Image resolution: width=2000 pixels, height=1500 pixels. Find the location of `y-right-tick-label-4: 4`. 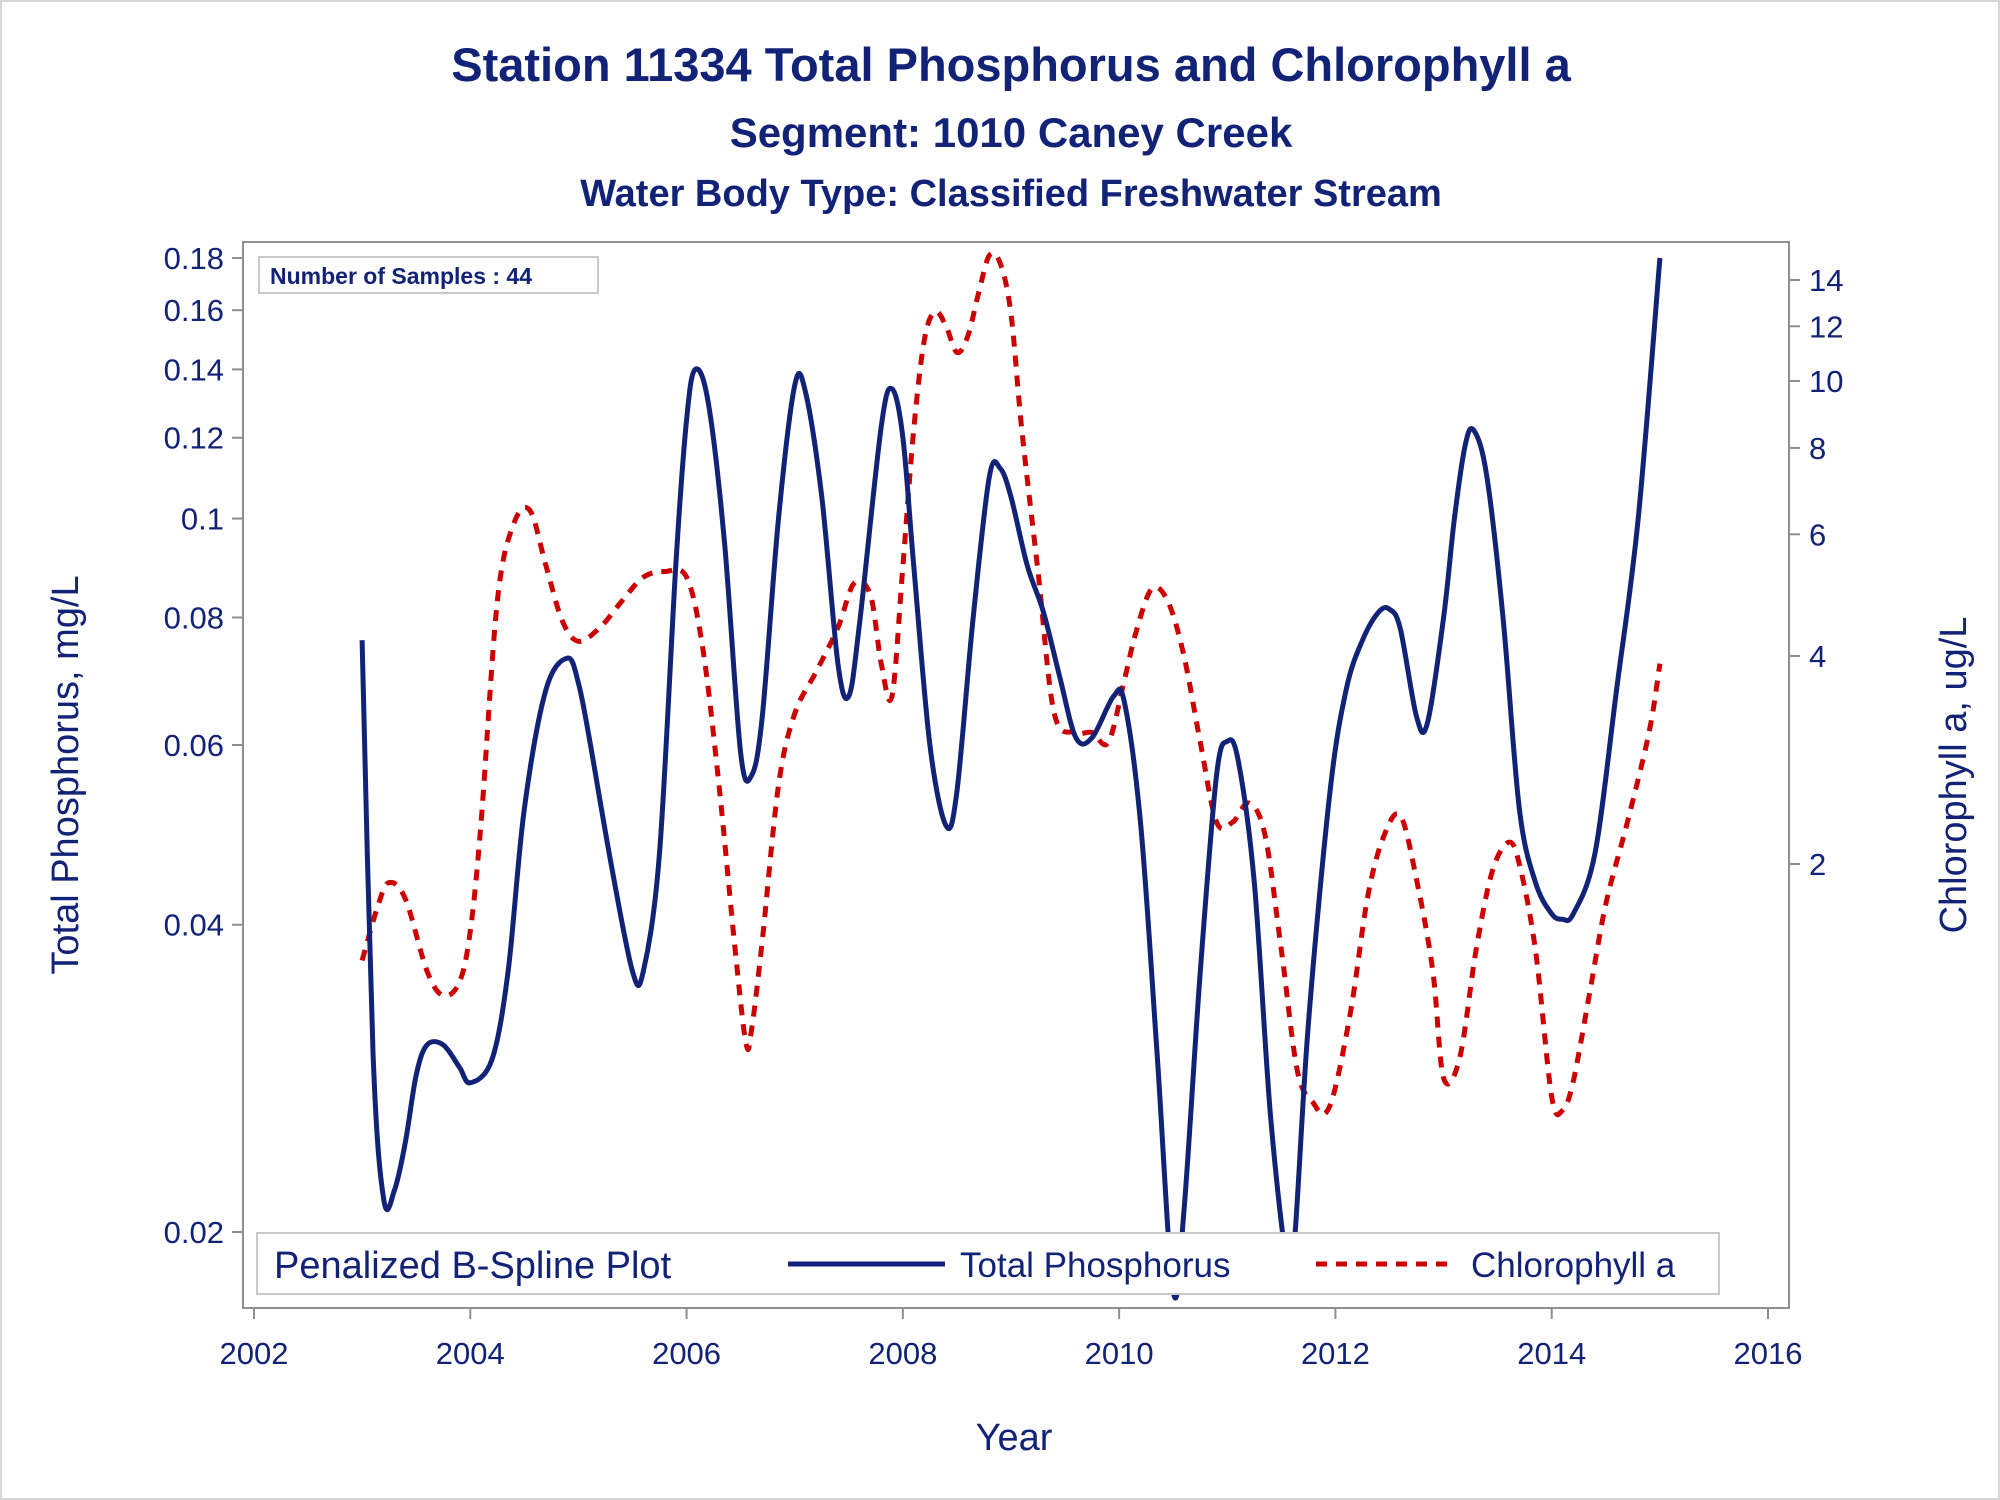

y-right-tick-label-4: 4 is located at coordinates (1817, 656).